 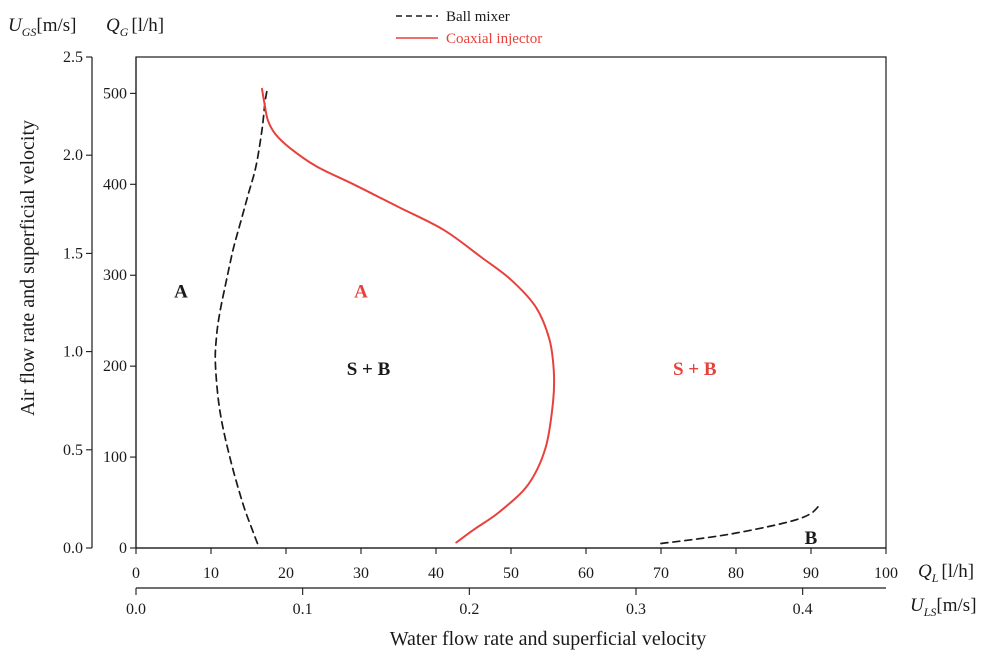 What do you see at coordinates (478, 17) in the screenshot?
I see `legend-label-ball-mixer: Ball mixer` at bounding box center [478, 17].